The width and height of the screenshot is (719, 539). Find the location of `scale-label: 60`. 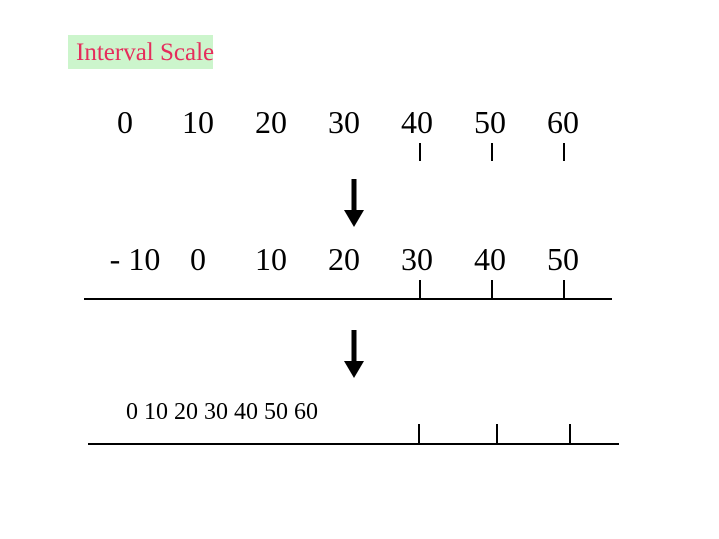

scale-label: 60 is located at coordinates (563, 122).